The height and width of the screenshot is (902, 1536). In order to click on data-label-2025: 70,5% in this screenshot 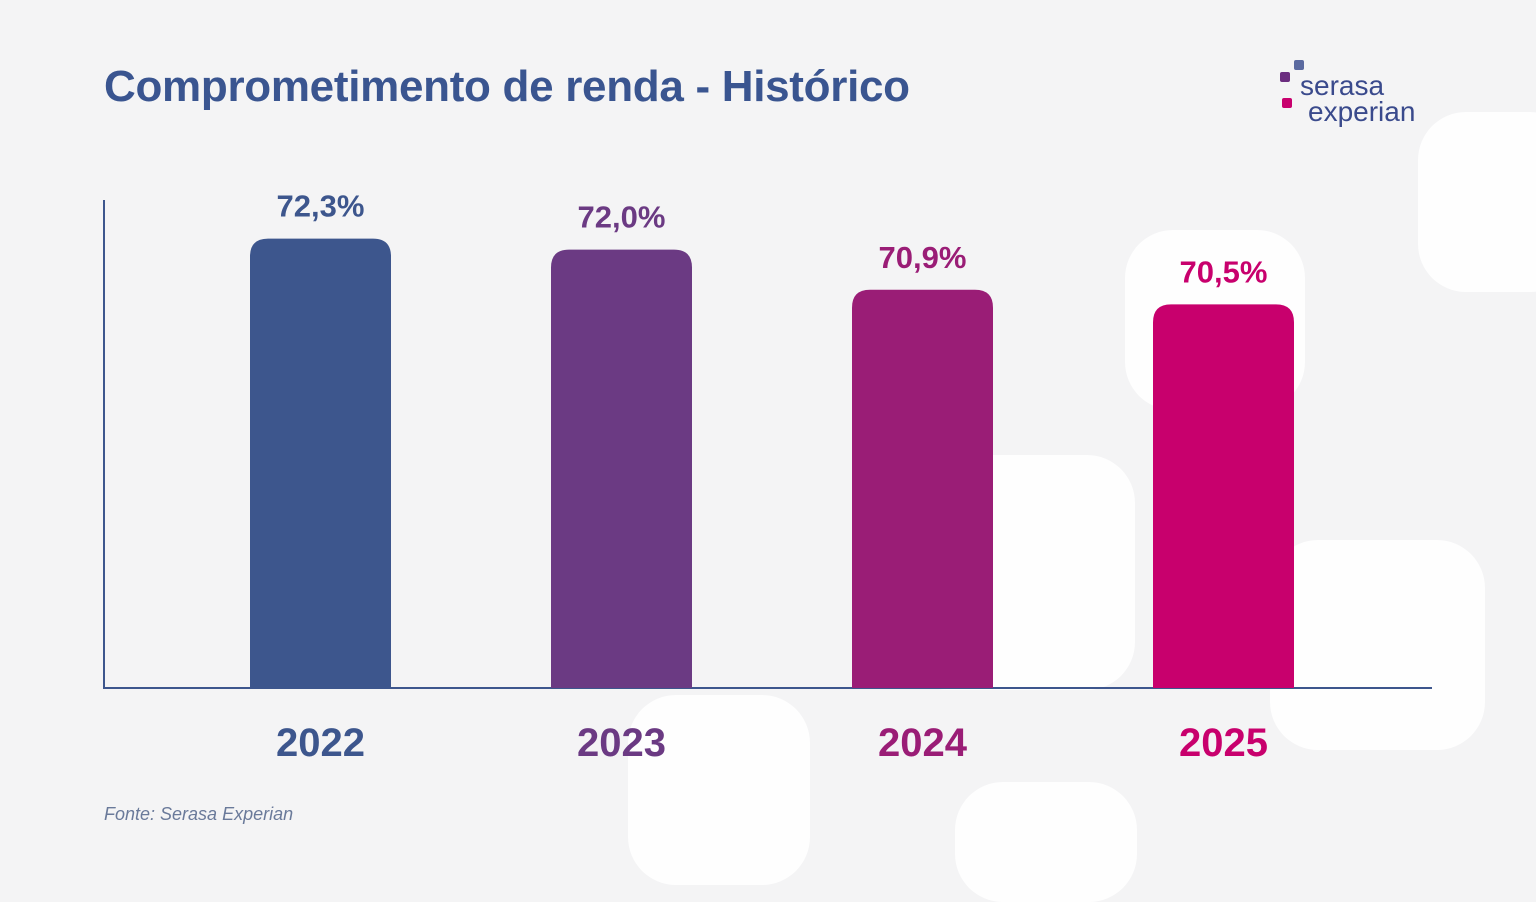, I will do `click(1224, 271)`.